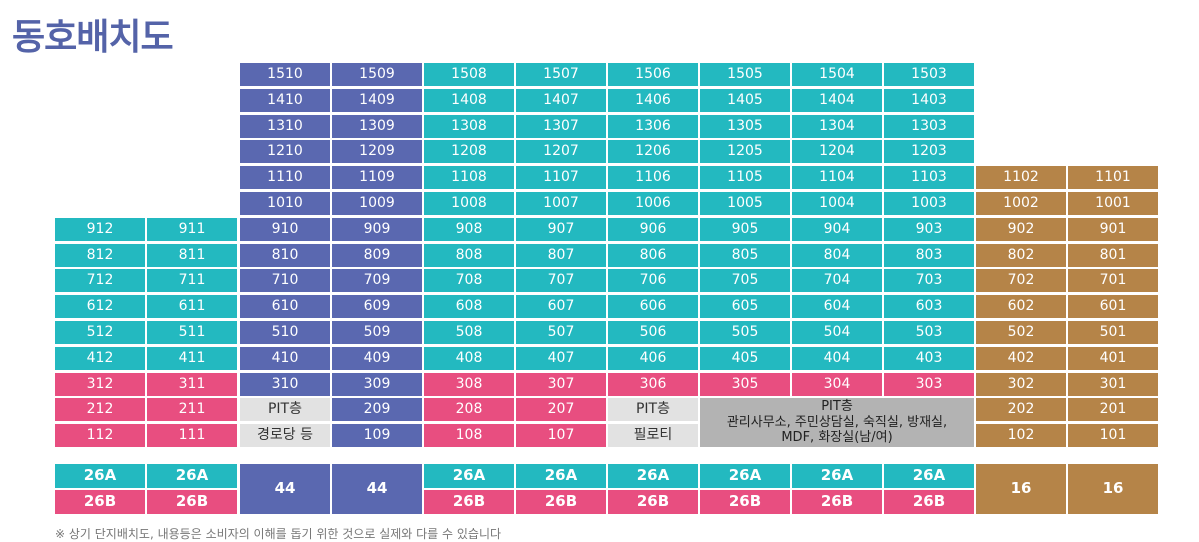 This screenshot has width=1199, height=542. I want to click on unit-cell: 503, so click(929, 332).